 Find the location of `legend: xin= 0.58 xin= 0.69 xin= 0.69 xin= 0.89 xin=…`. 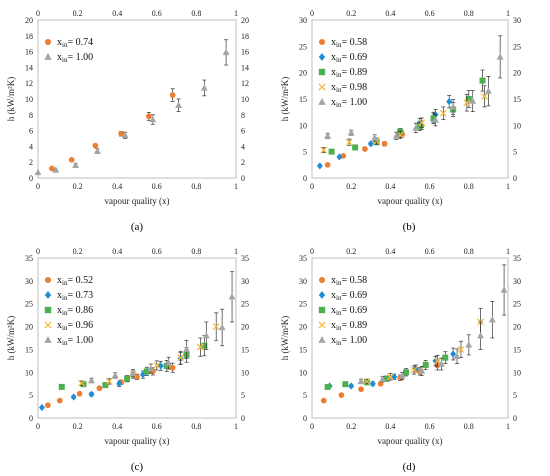

legend: xin= 0.58 xin= 0.69 xin= 0.69 xin= 0.89 xin=… is located at coordinates (342, 311).